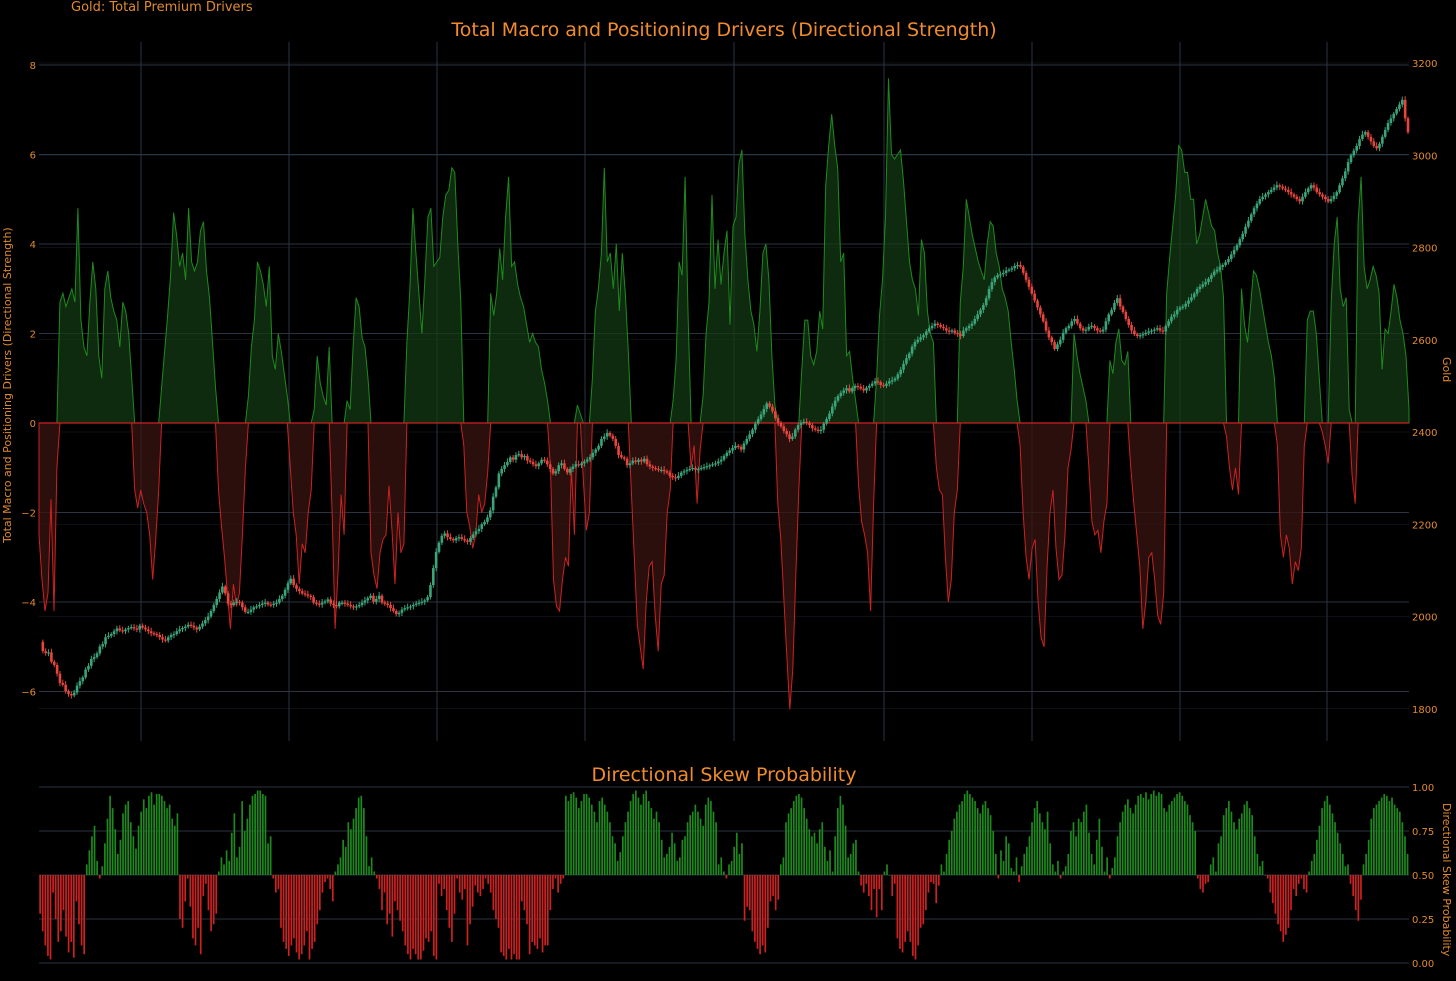  What do you see at coordinates (1424, 710) in the screenshot?
I see `y-tick-right: 1800` at bounding box center [1424, 710].